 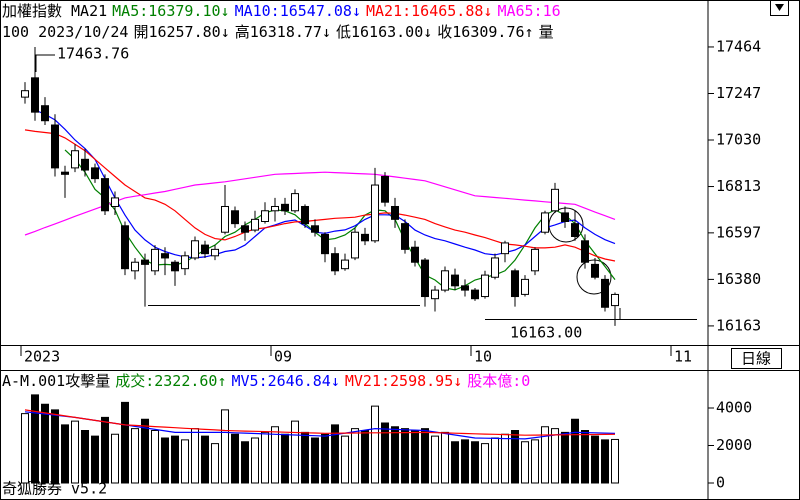 I want to click on y-tick-label: 16813, so click(x=738, y=186).